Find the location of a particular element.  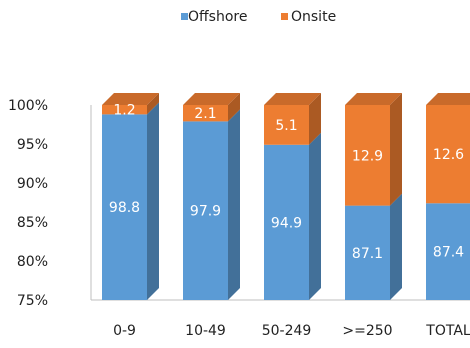

data-label-offshore-0: 98.8 is located at coordinates (124, 208).